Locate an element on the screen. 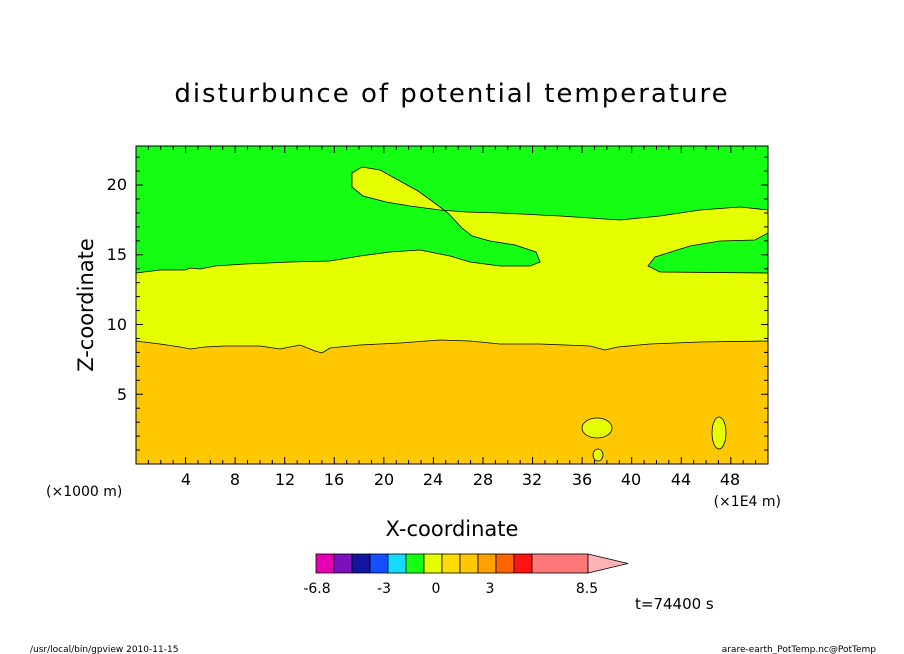  colorbar-label: -6.8 is located at coordinates (316, 589).